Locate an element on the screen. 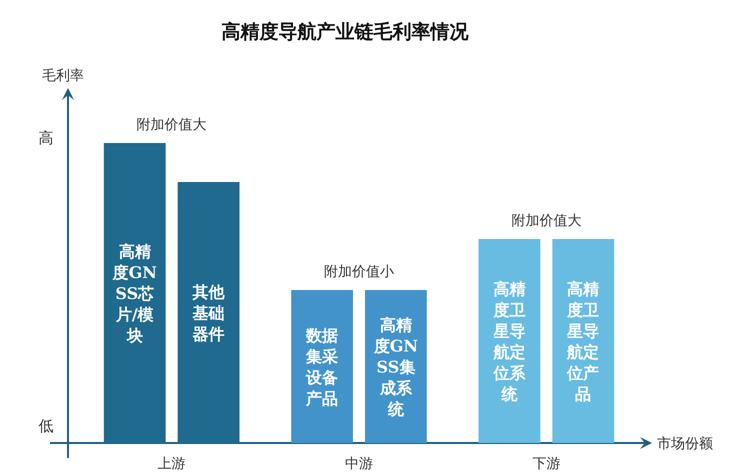 The width and height of the screenshot is (750, 476). category-label: 高精度卫星导航定位系统 is located at coordinates (509, 342).